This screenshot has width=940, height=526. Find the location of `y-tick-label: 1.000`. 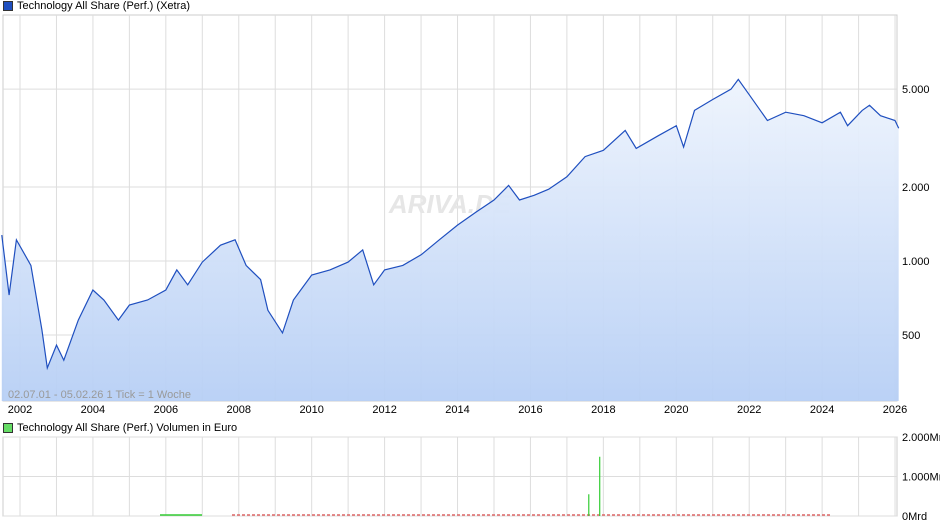

y-tick-label: 1.000 is located at coordinates (916, 262).